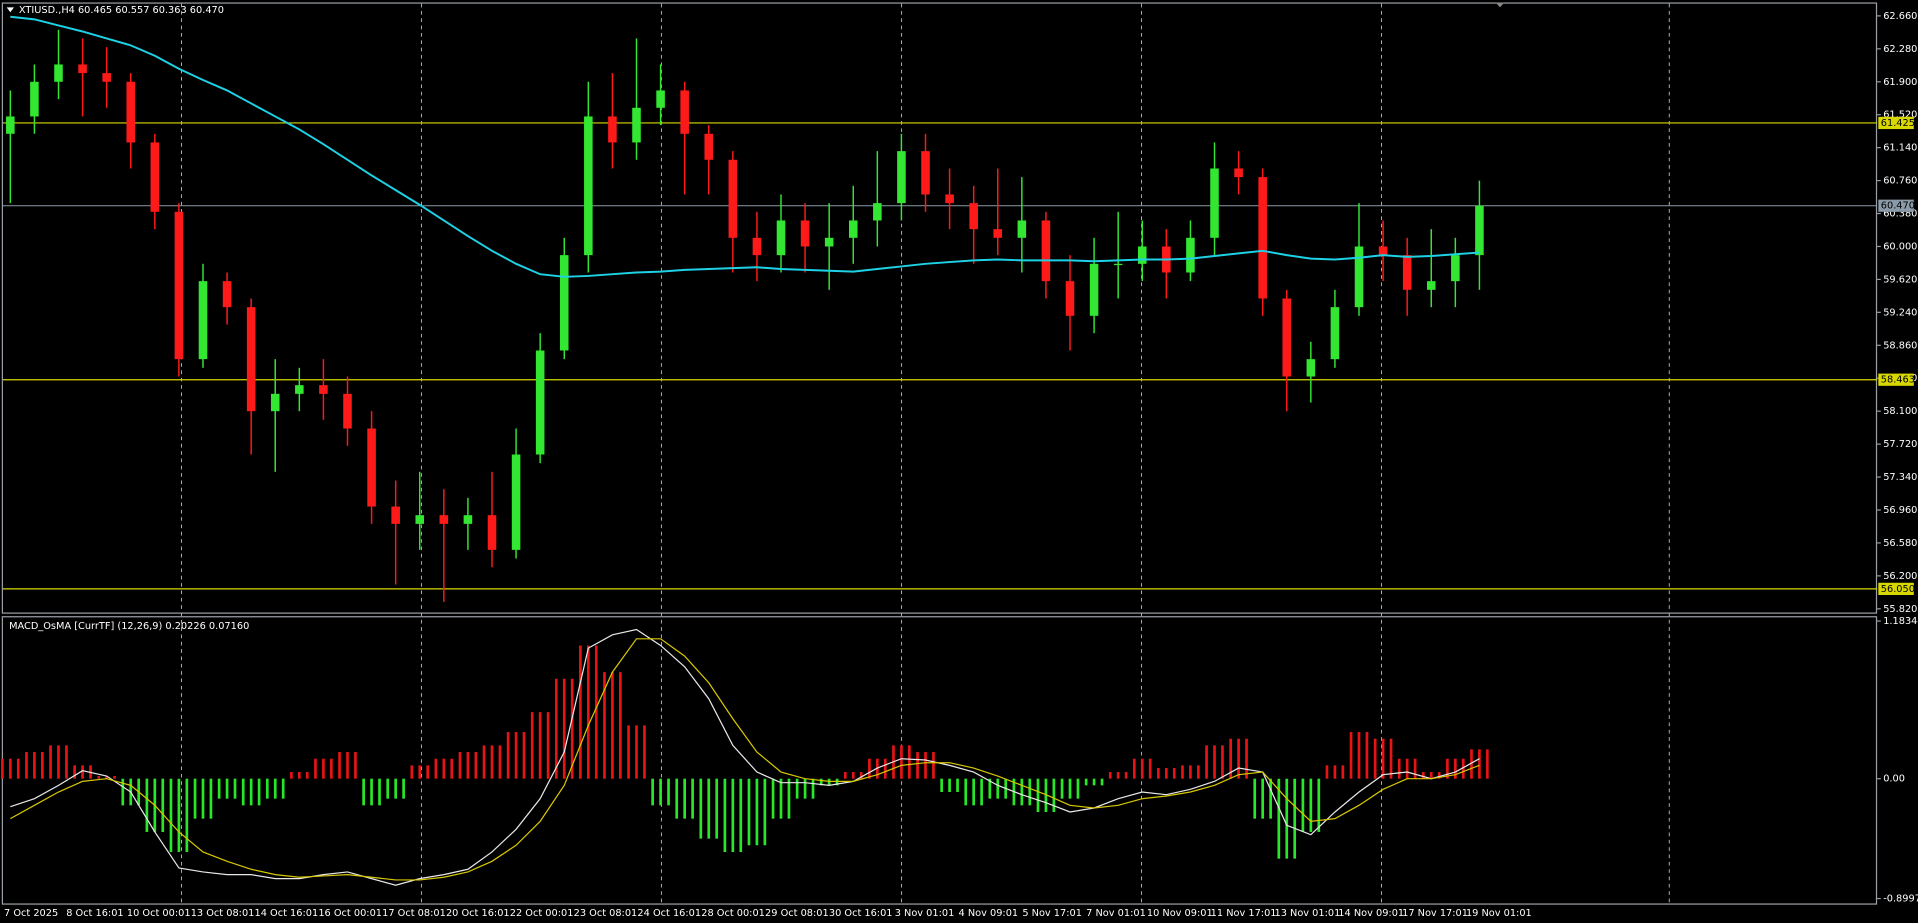 This screenshot has width=1918, height=923. What do you see at coordinates (1900, 477) in the screenshot?
I see `y-tick-label: 57.340` at bounding box center [1900, 477].